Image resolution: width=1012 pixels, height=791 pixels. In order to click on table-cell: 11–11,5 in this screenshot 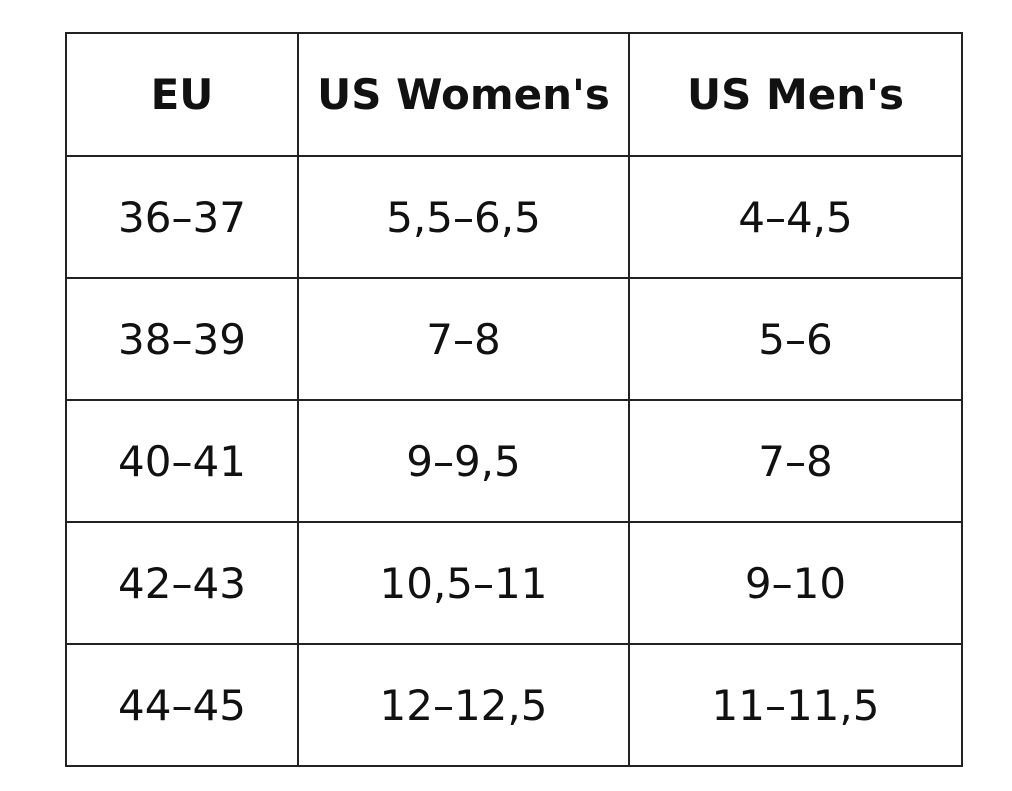, I will do `click(795, 705)`.